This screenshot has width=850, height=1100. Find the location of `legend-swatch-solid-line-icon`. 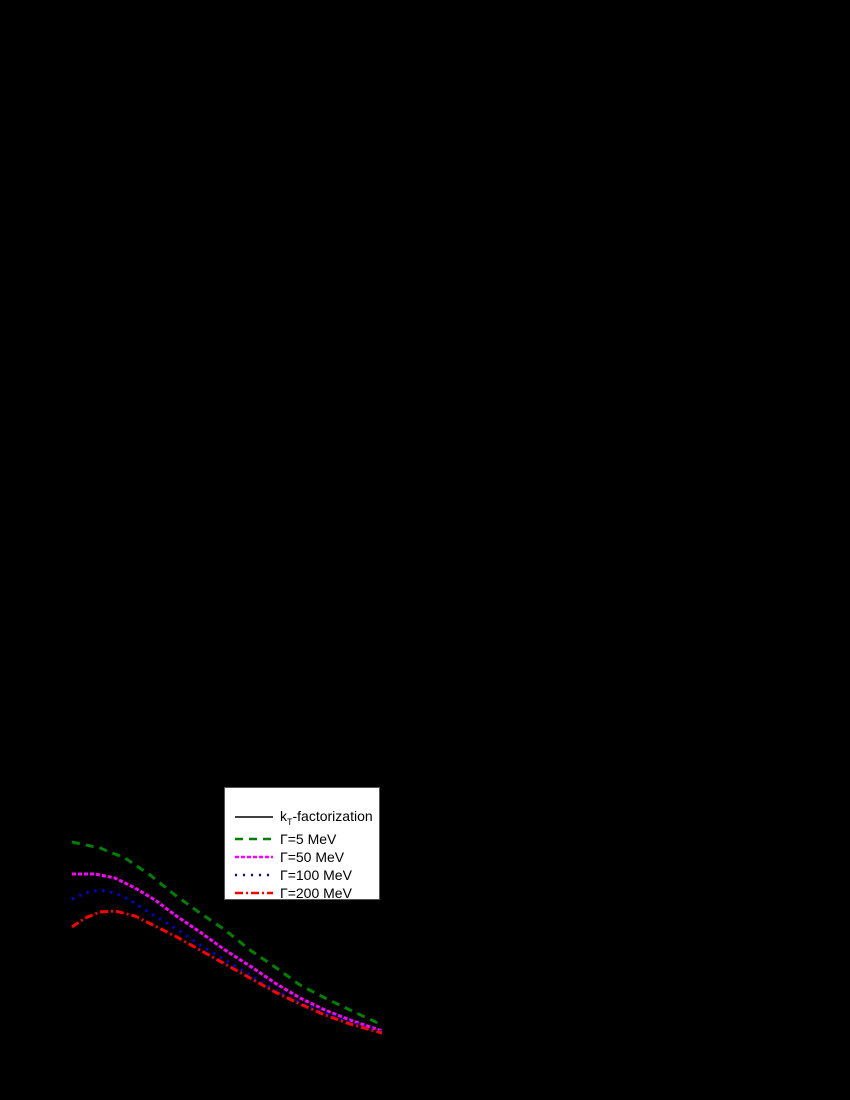

legend-swatch-solid-line-icon is located at coordinates (254, 817).